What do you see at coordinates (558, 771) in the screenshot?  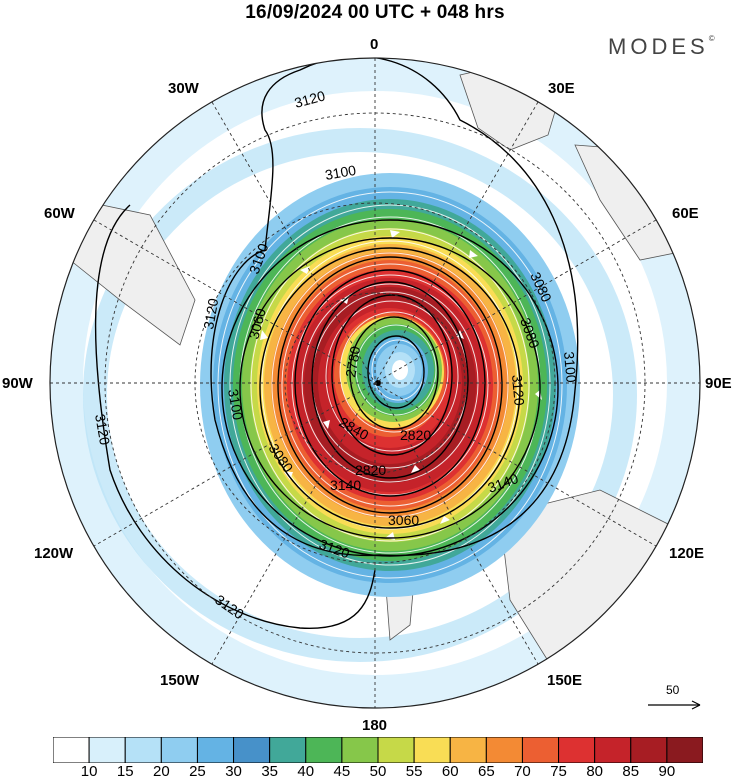 I see `colorbar-tick-label: 75` at bounding box center [558, 771].